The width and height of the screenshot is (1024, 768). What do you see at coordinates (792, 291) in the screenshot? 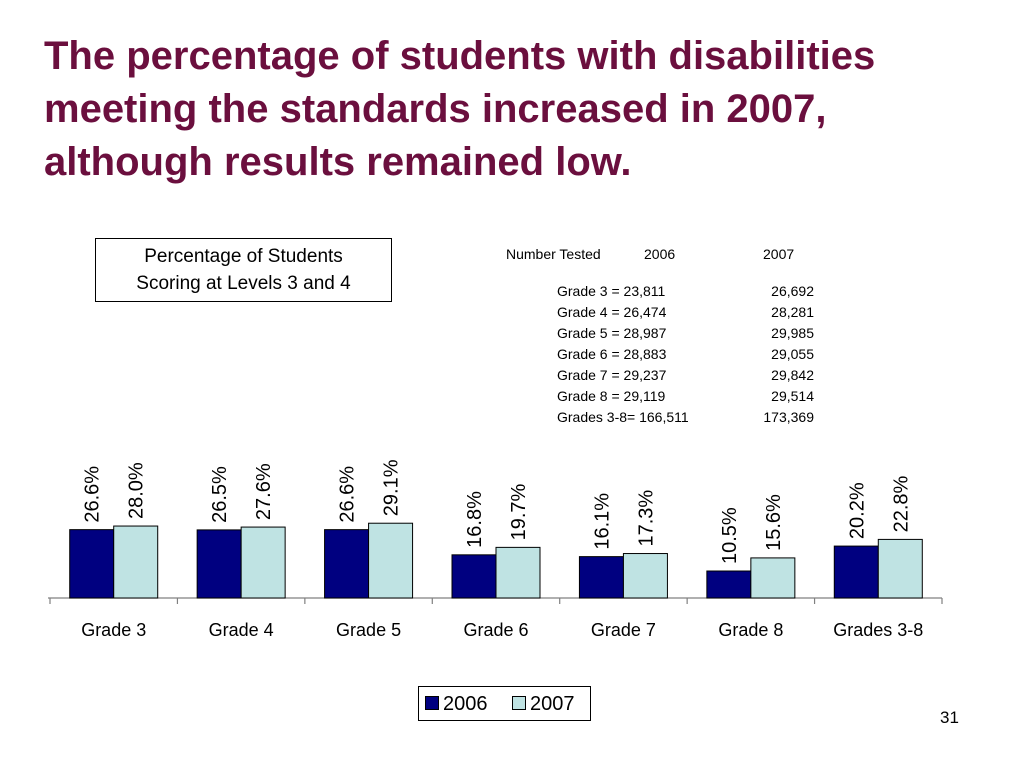
I see `number-tested-2007-value: 26,692` at bounding box center [792, 291].